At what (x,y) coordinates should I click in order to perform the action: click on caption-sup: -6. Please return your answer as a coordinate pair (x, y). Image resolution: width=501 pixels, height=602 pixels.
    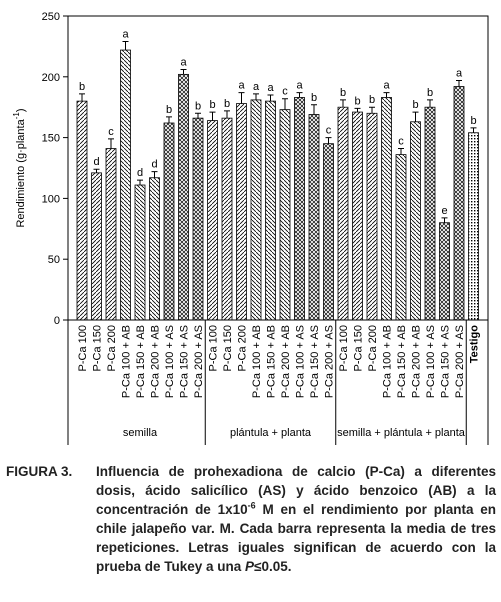
    Looking at the image, I should click on (251, 505).